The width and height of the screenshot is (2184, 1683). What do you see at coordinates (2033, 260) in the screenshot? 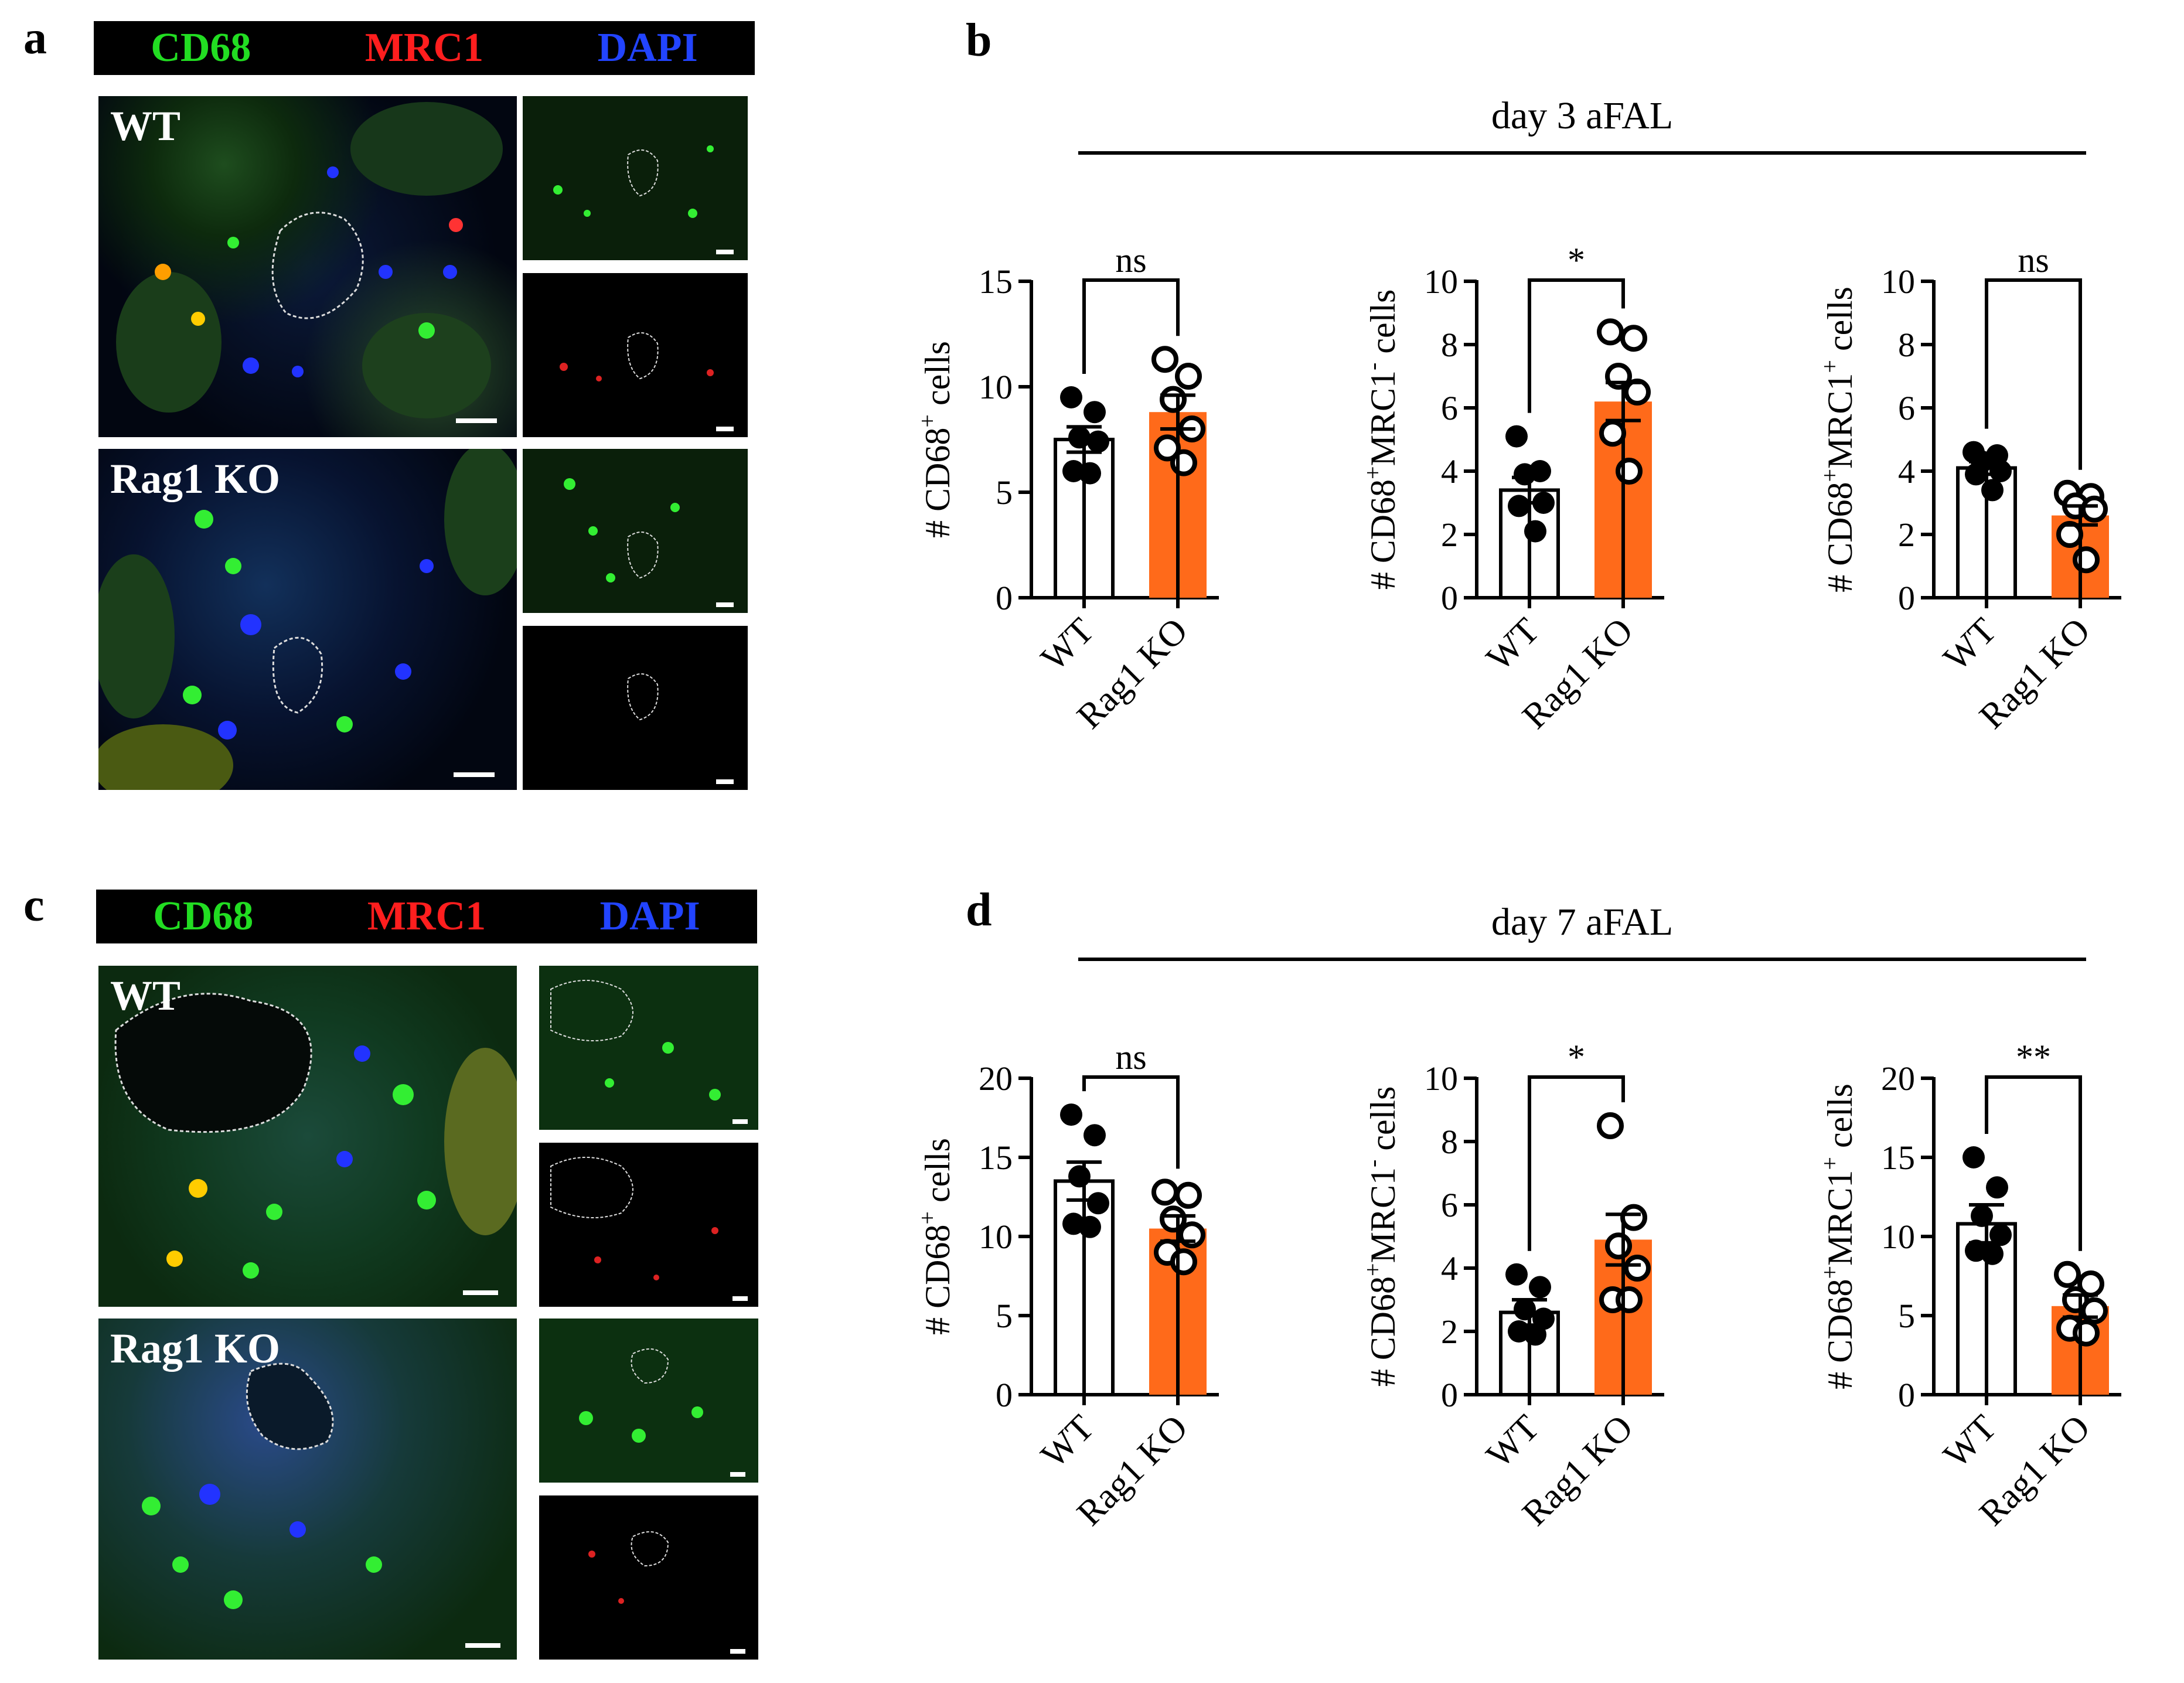
I see `significance-label: ns` at bounding box center [2033, 260].